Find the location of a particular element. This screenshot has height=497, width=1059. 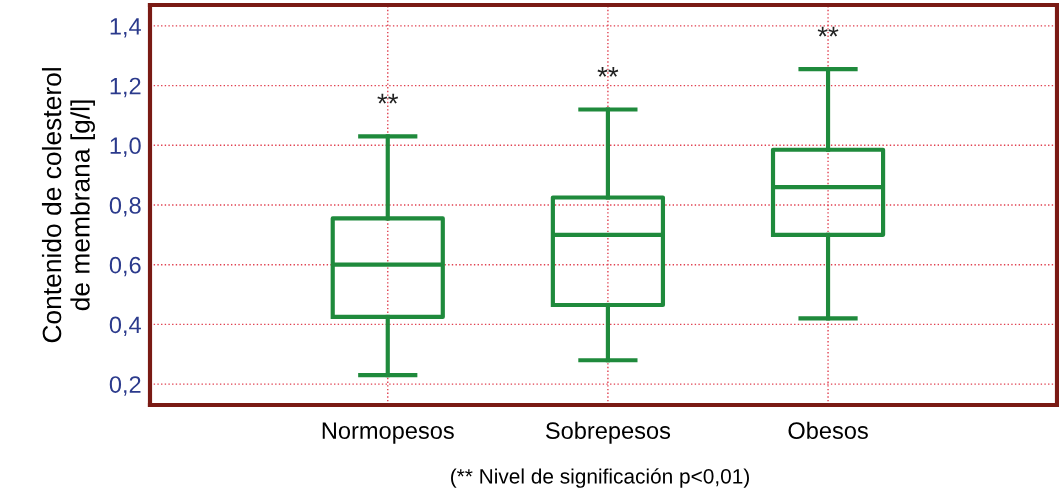

y-tick-label: 1,0 is located at coordinates (125, 147).